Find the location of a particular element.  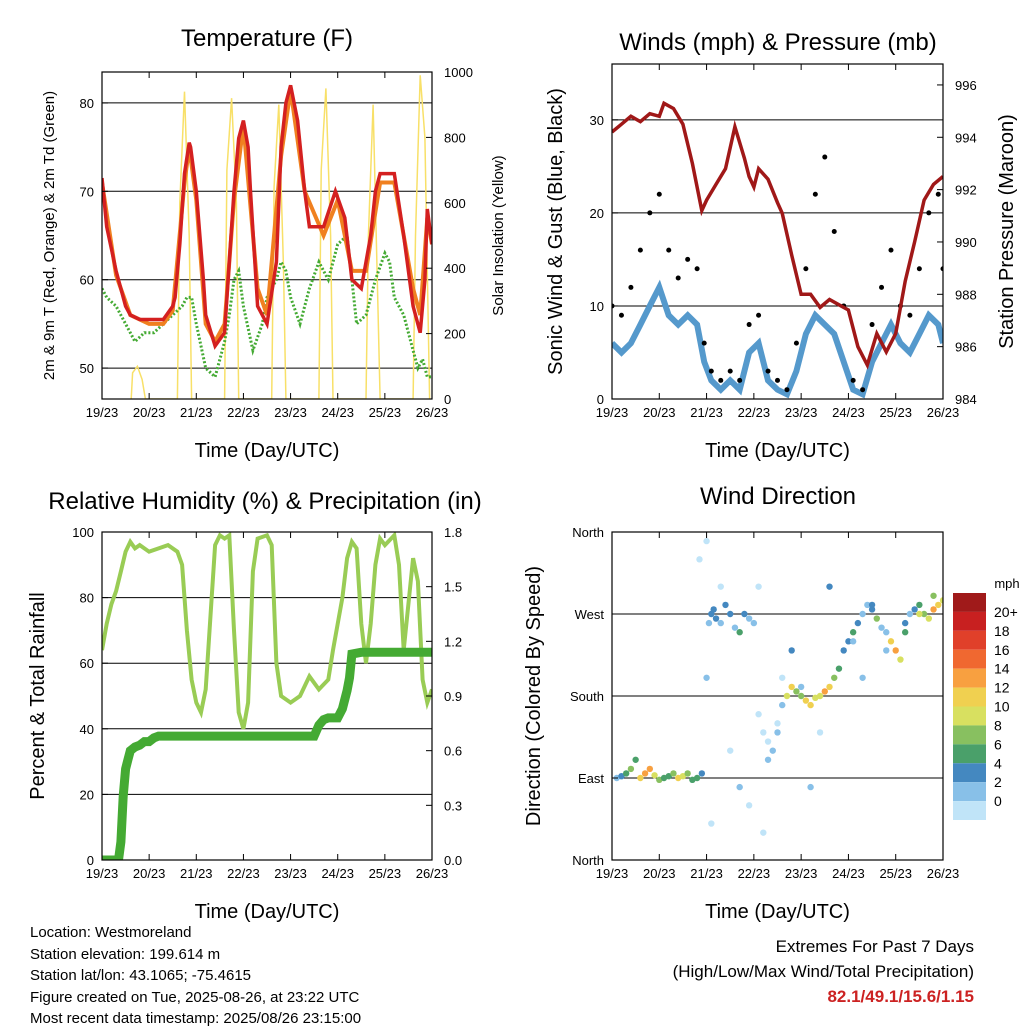

wind_direction-xtick-label: 22/23 is located at coordinates (754, 873).